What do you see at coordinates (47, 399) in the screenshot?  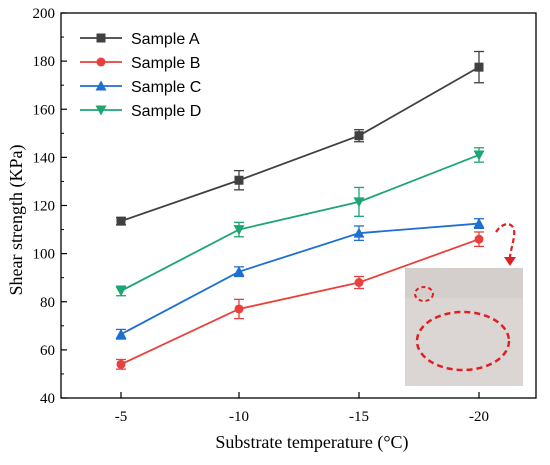 I see `y-tick-label: 40` at bounding box center [47, 399].